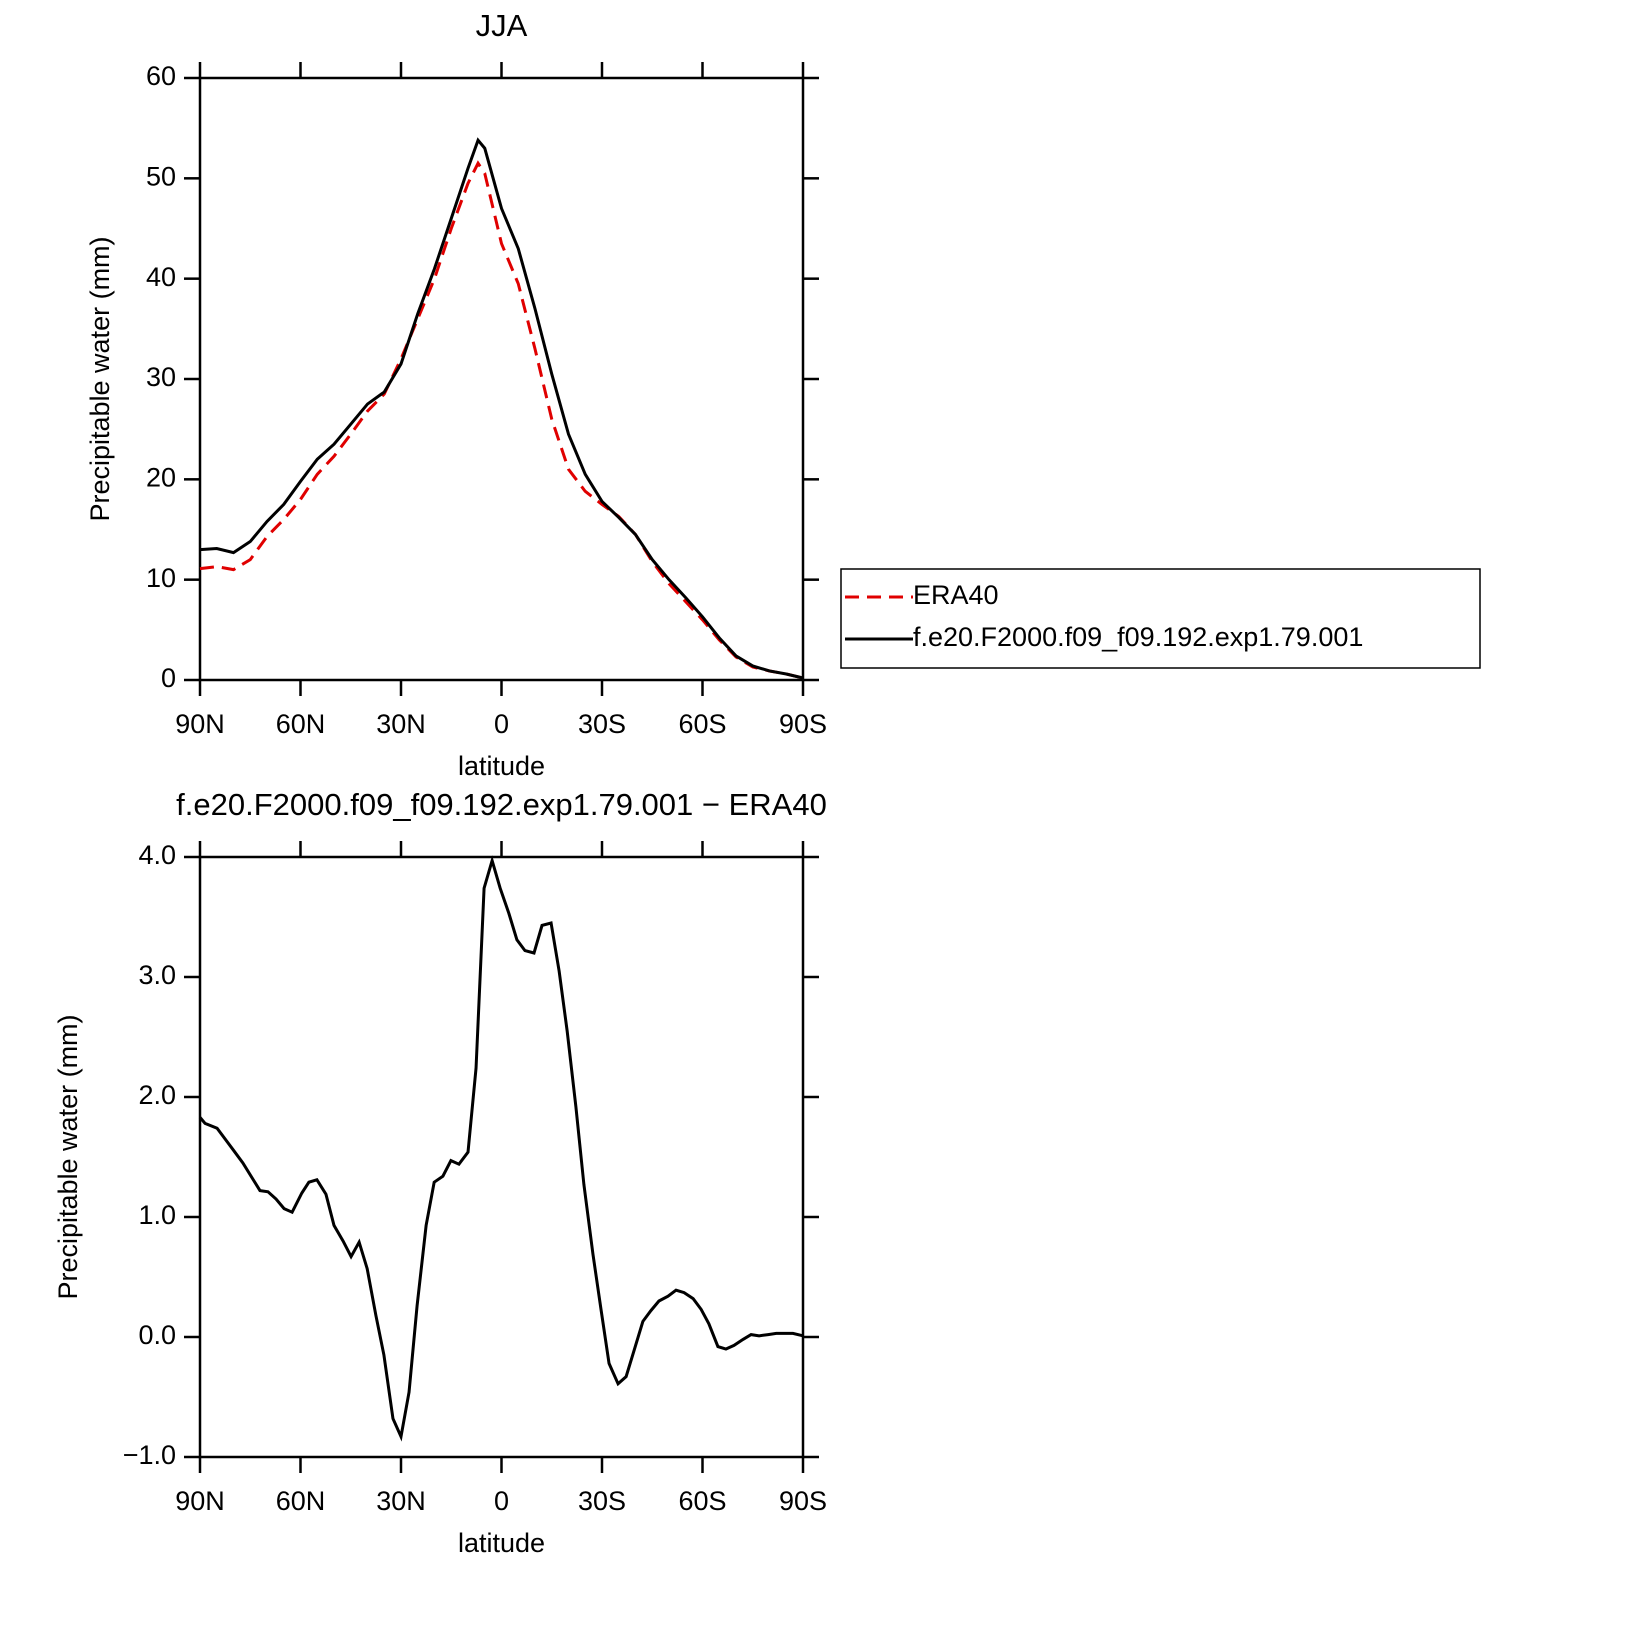 The width and height of the screenshot is (1649, 1647). Describe the element at coordinates (1138, 637) in the screenshot. I see `legend-label: f.e20.F2000.f09_f09.192.exp1.79.001` at that location.